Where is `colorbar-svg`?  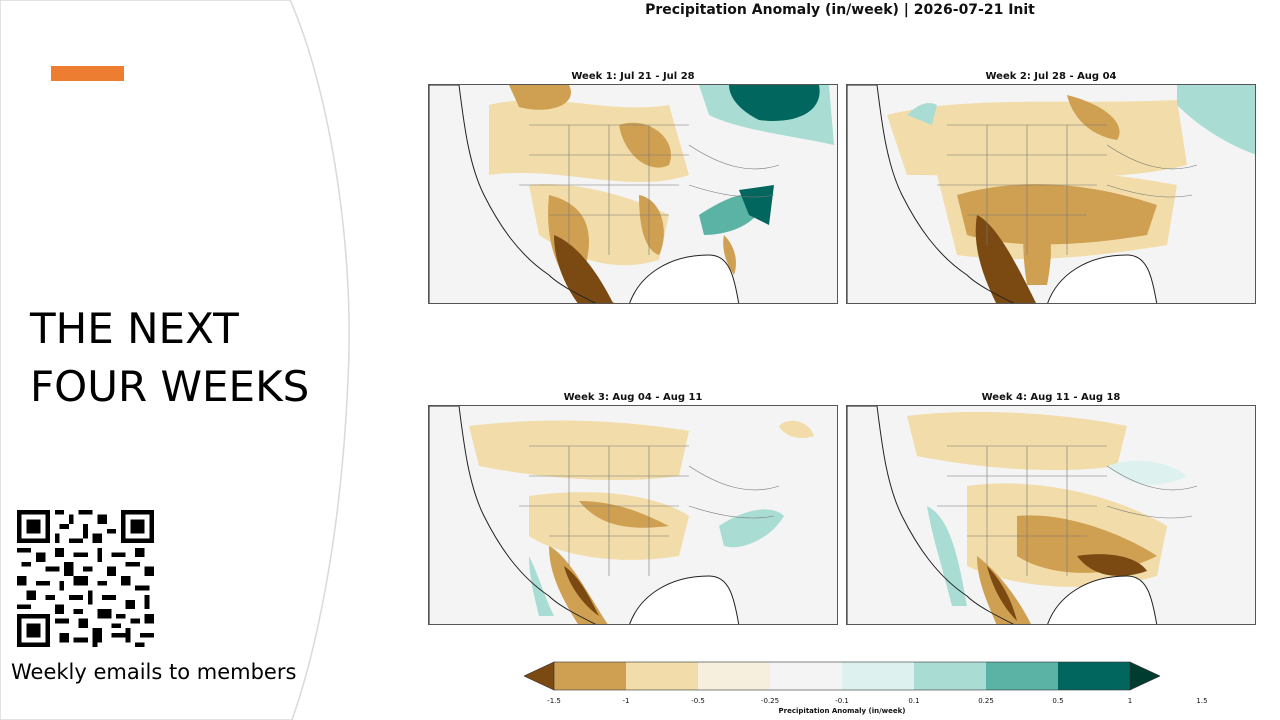
colorbar-svg is located at coordinates (842, 676).